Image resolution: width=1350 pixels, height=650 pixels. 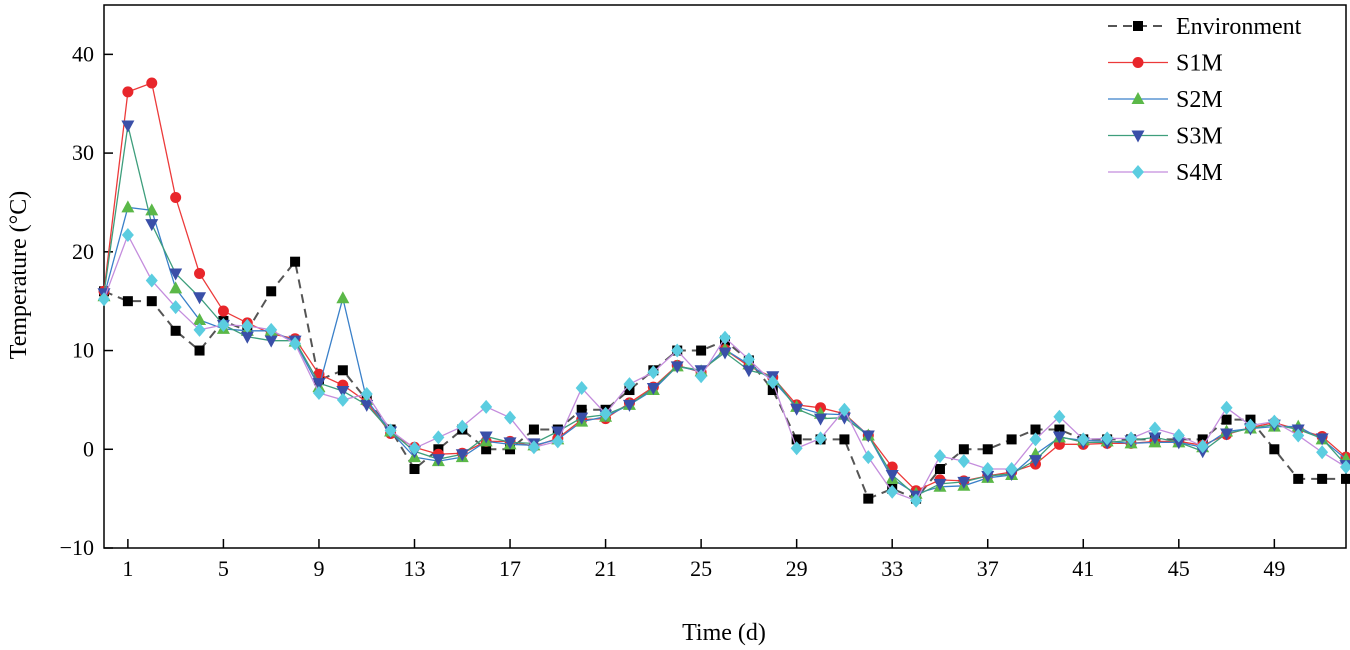 What do you see at coordinates (606, 568) in the screenshot?
I see `x-tick-label: 21` at bounding box center [606, 568].